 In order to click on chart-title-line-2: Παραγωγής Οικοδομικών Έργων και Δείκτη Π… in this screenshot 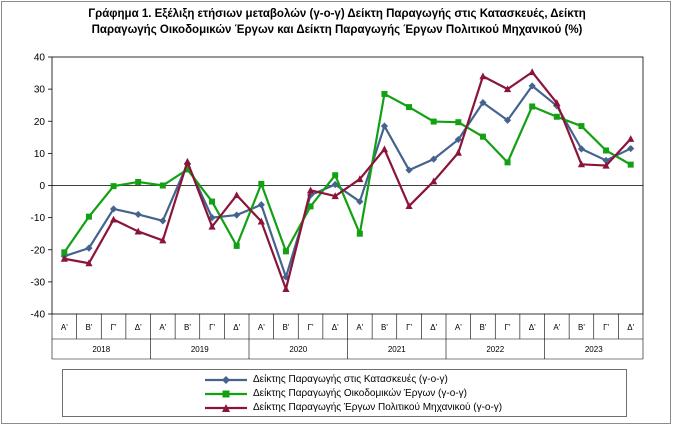, I will do `click(337, 30)`.